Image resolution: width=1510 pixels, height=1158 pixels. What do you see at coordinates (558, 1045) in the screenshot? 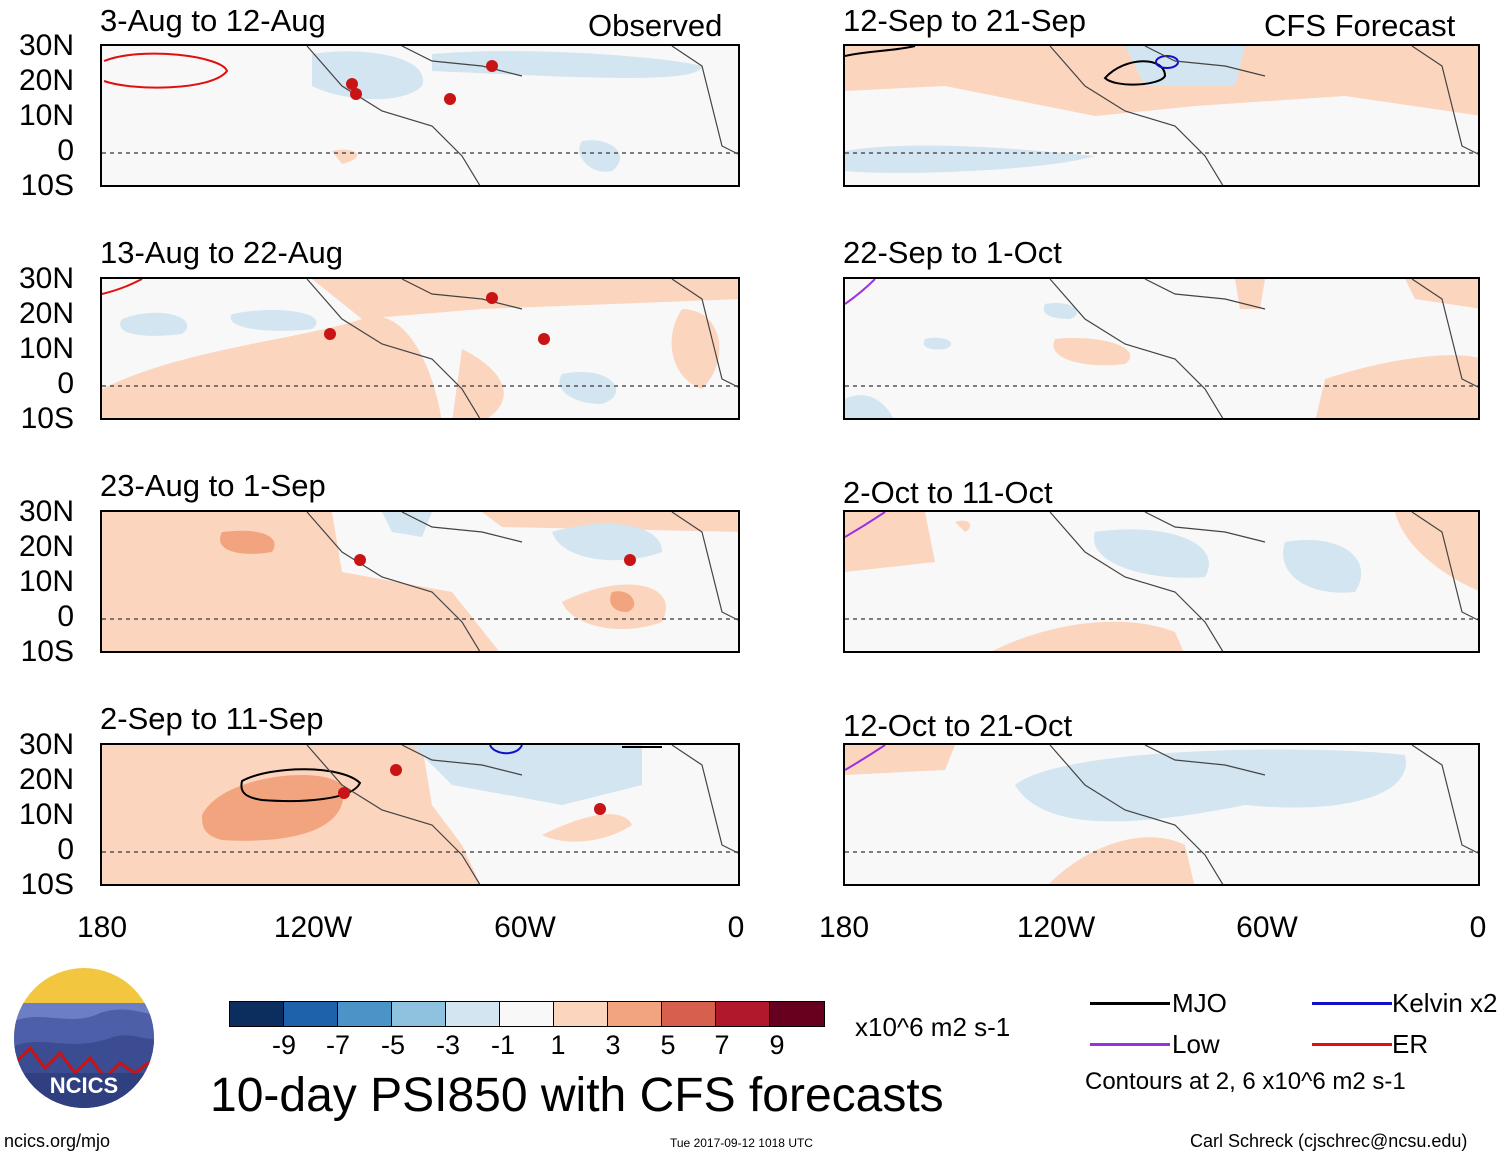
I see `colorbar-tick: 1` at bounding box center [558, 1045].